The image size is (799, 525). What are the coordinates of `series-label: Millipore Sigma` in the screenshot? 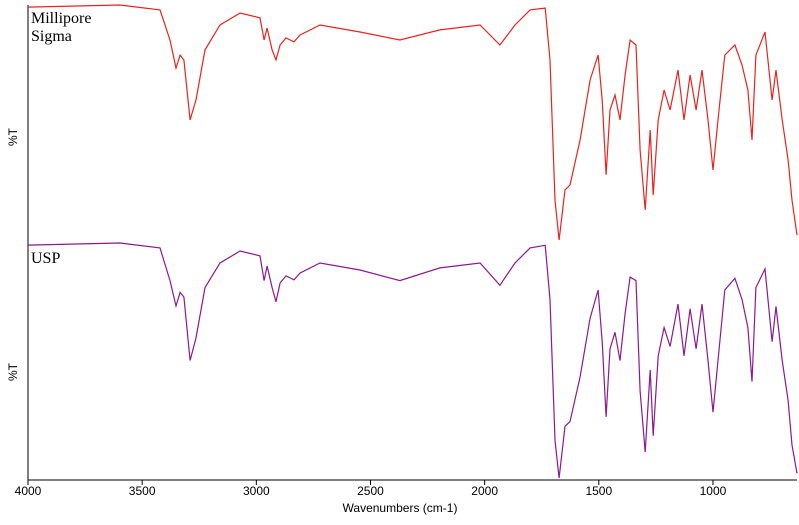 It's located at (61, 27).